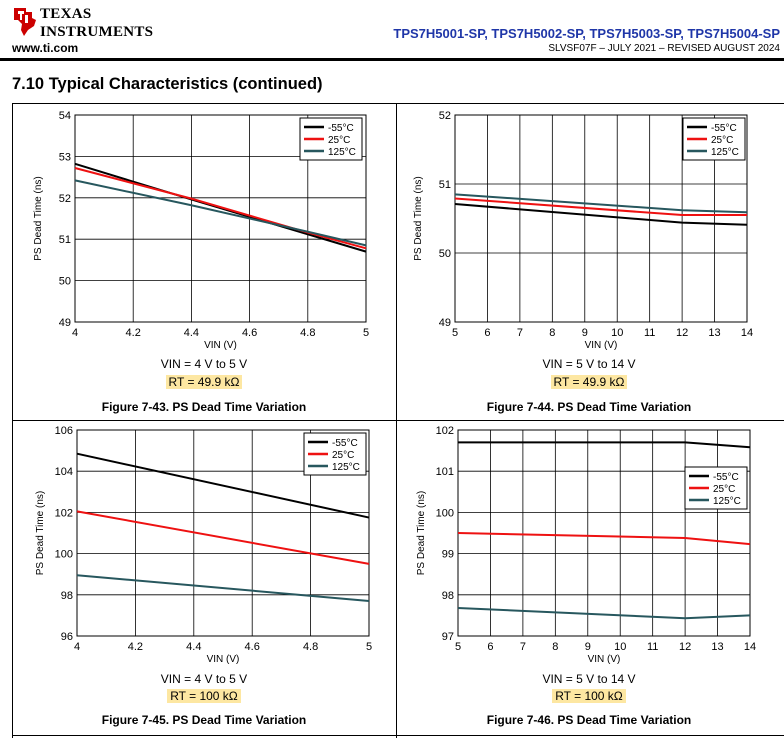 The image size is (784, 739). Describe the element at coordinates (458, 647) in the screenshot. I see `x-tick-label: 5` at that location.